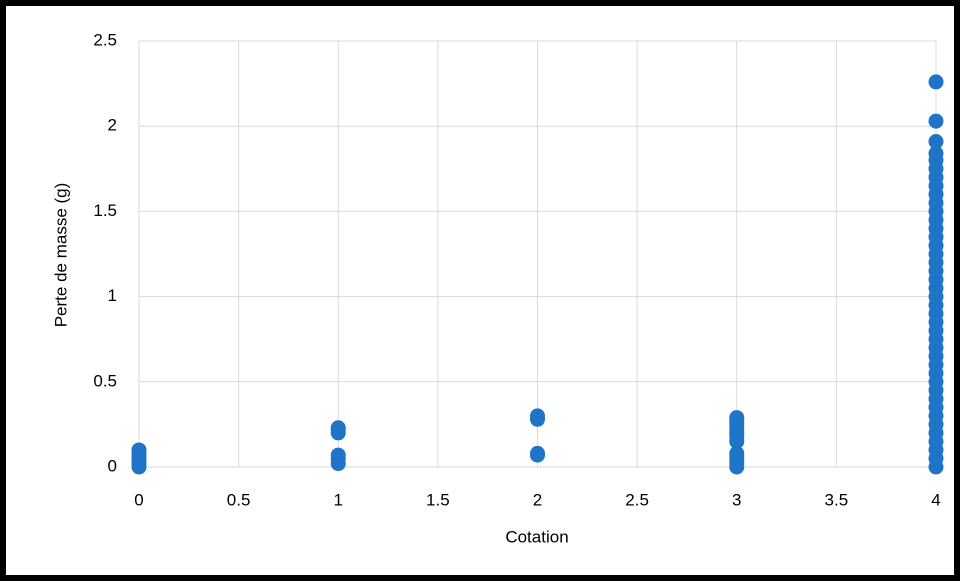  What do you see at coordinates (438, 499) in the screenshot?
I see `x-tick-label: 1.5` at bounding box center [438, 499].